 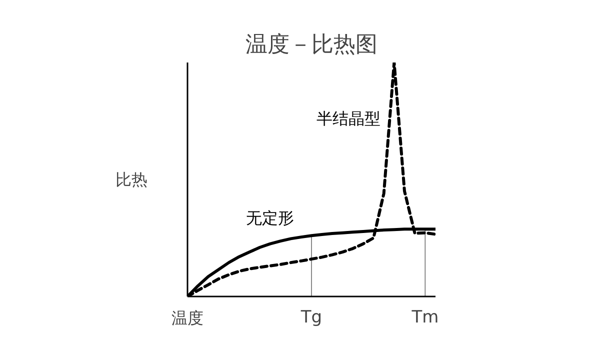 What do you see at coordinates (311, 318) in the screenshot?
I see `x-tick-label: Tg` at bounding box center [311, 318].